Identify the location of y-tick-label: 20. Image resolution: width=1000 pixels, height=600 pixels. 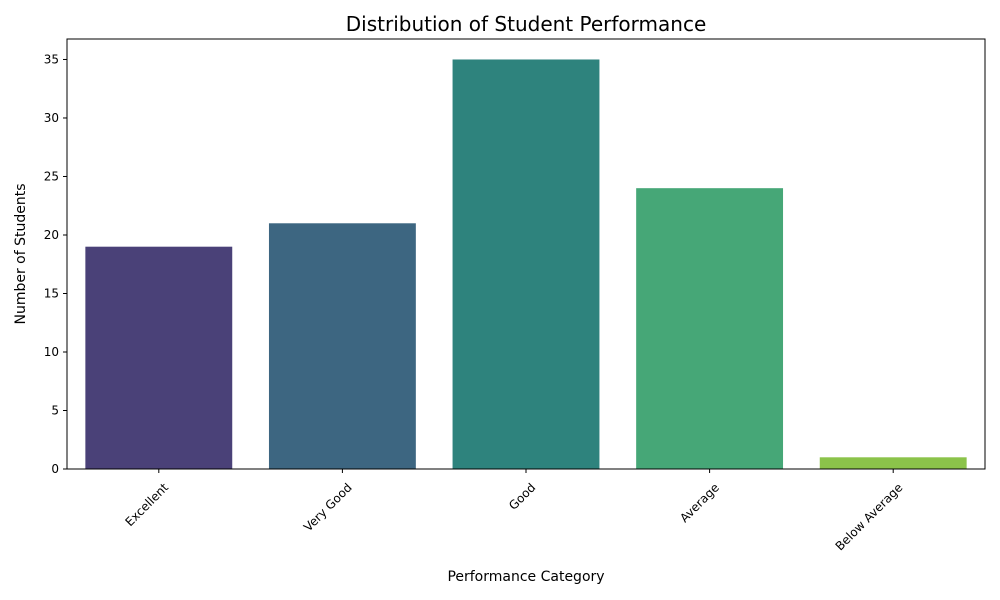
(51, 235).